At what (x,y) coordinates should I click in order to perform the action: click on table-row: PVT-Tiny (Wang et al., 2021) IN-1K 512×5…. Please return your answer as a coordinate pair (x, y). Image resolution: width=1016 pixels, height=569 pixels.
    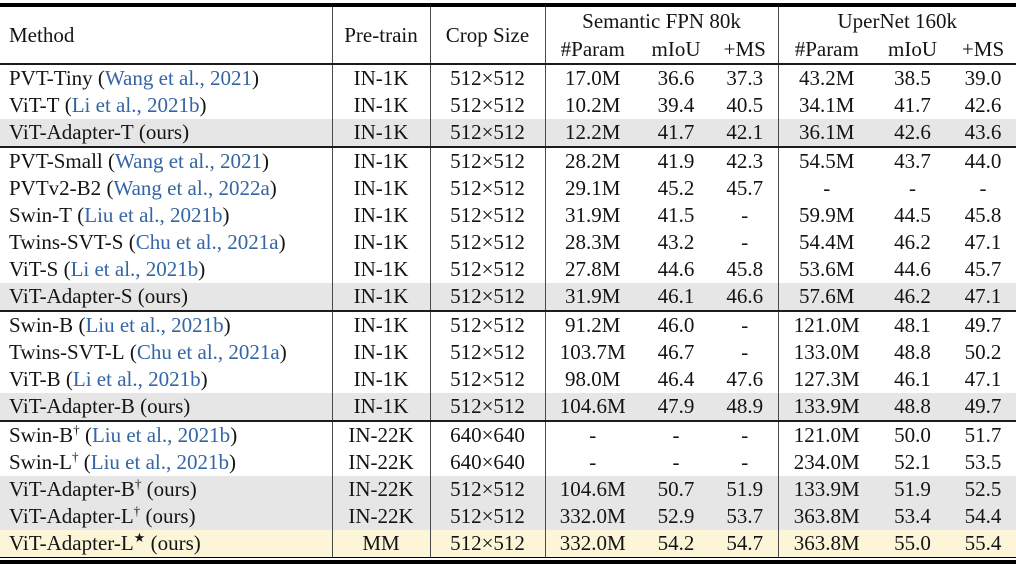
    Looking at the image, I should click on (508, 78).